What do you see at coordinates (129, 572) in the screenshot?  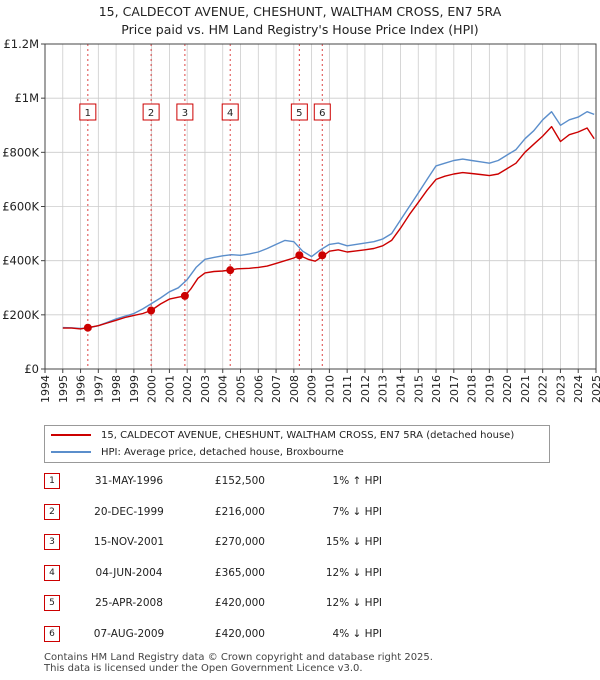 I see `sale-date: 04-JUN-2004` at bounding box center [129, 572].